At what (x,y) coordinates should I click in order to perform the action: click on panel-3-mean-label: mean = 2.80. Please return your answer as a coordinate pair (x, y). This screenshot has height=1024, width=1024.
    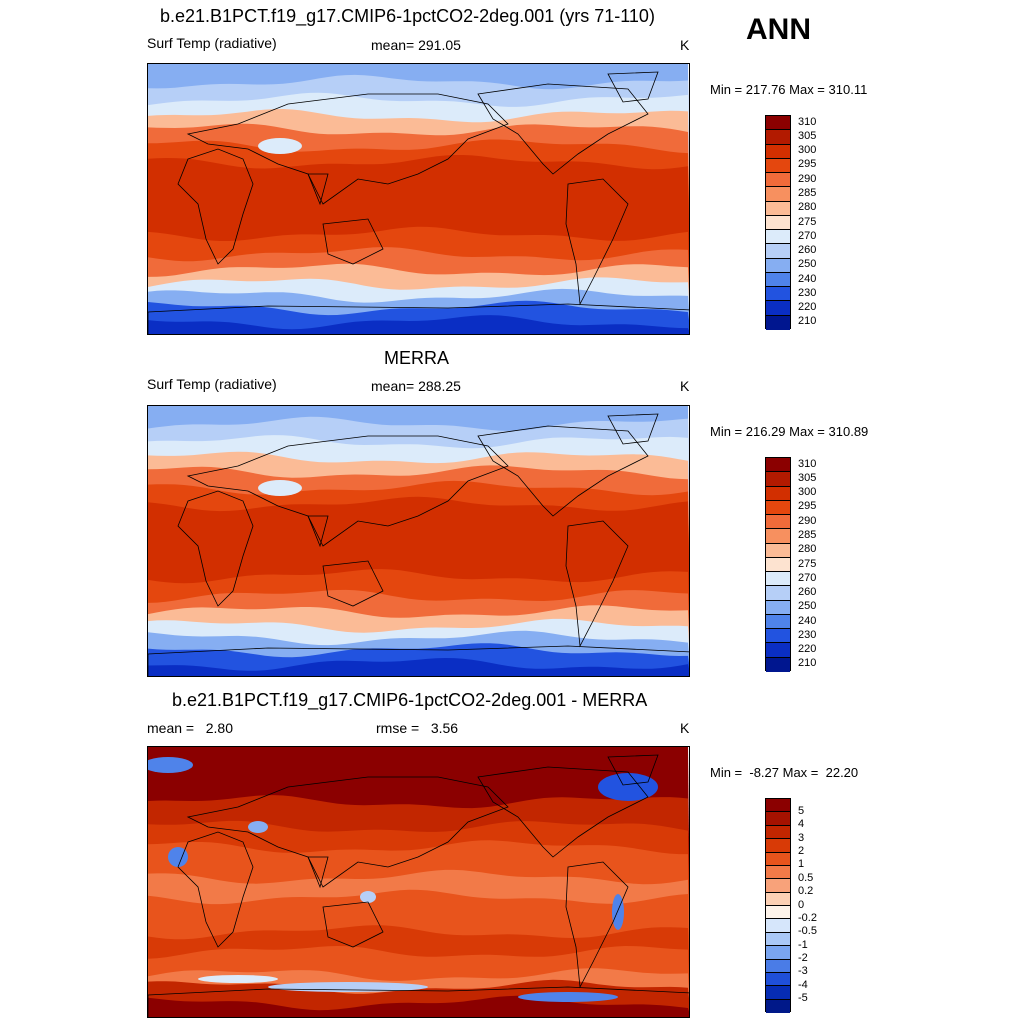
    Looking at the image, I should click on (190, 728).